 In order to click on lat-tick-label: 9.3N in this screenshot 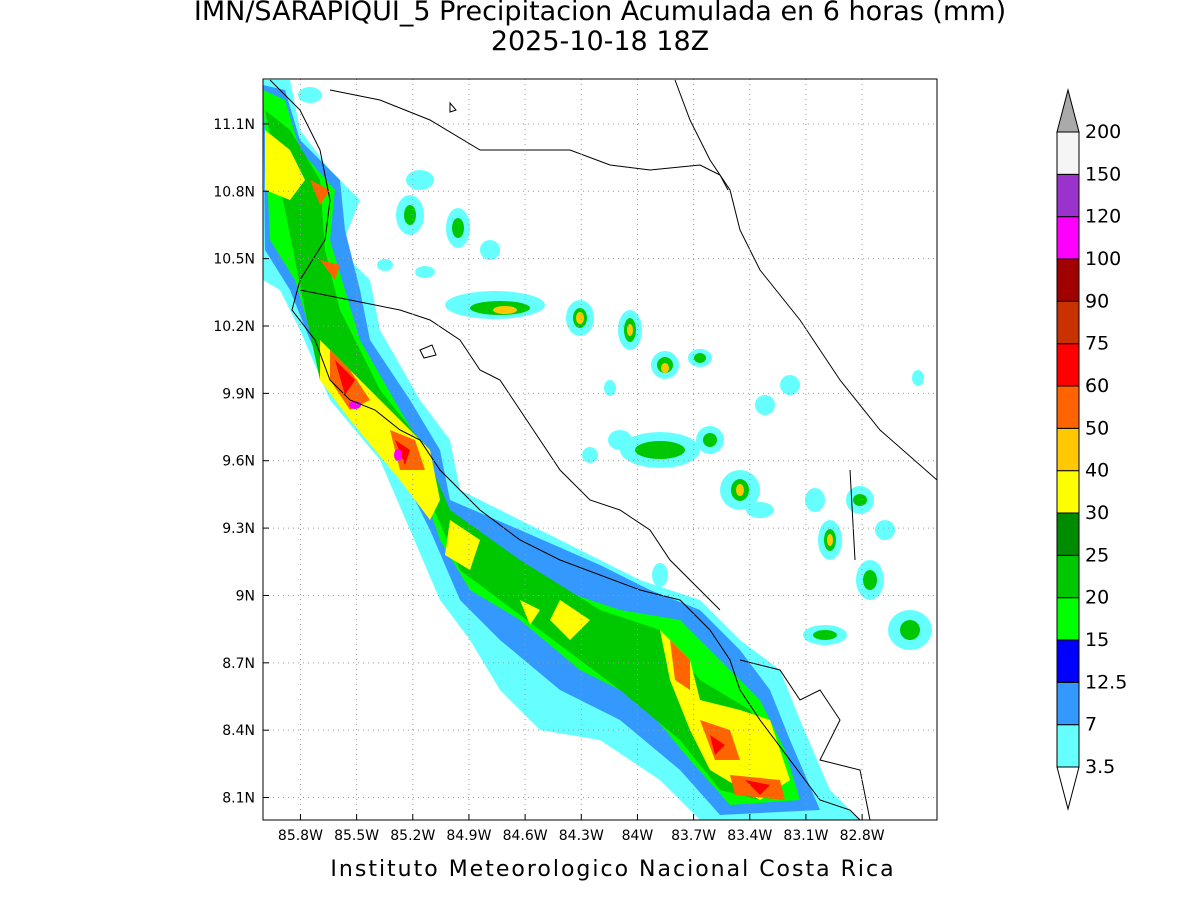, I will do `click(238, 529)`.